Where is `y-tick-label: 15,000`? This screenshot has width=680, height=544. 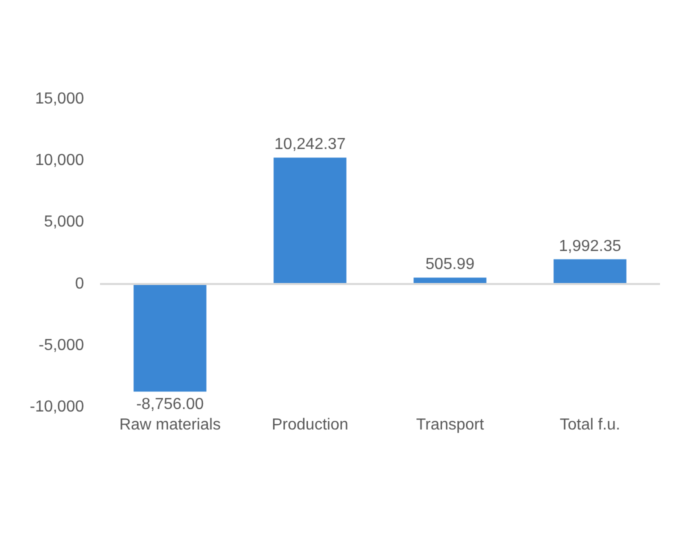
y-tick-label: 15,000 is located at coordinates (59, 99).